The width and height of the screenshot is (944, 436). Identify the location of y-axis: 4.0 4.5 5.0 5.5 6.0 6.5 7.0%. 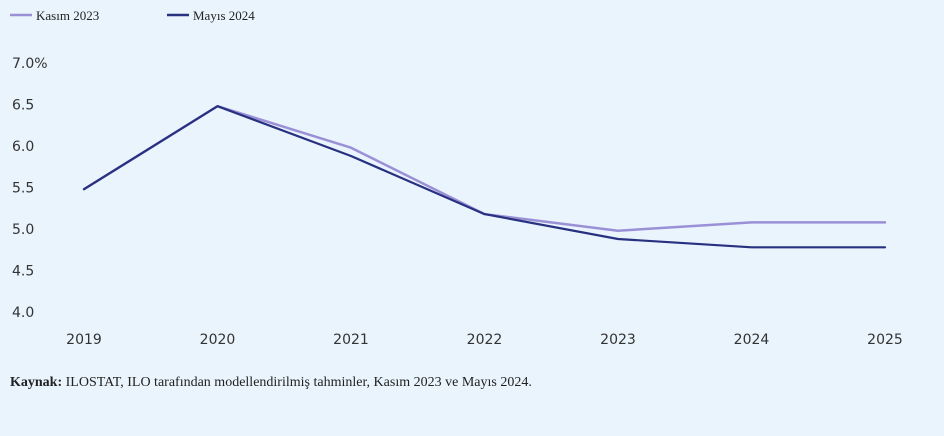
(30, 188).